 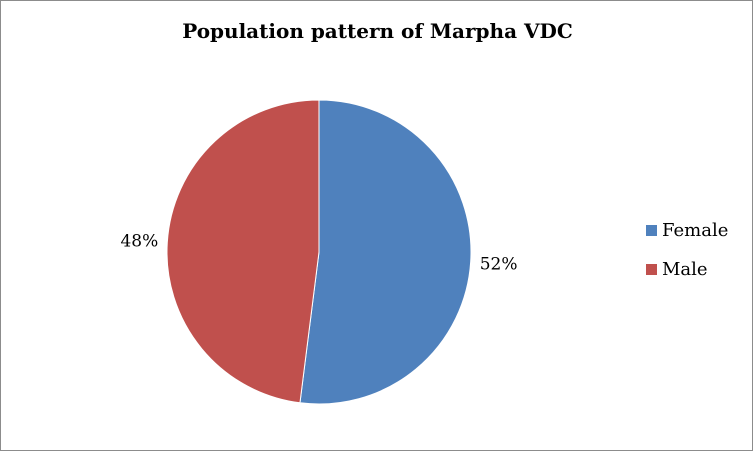 I want to click on data-label-male: 48%, so click(x=139, y=242).